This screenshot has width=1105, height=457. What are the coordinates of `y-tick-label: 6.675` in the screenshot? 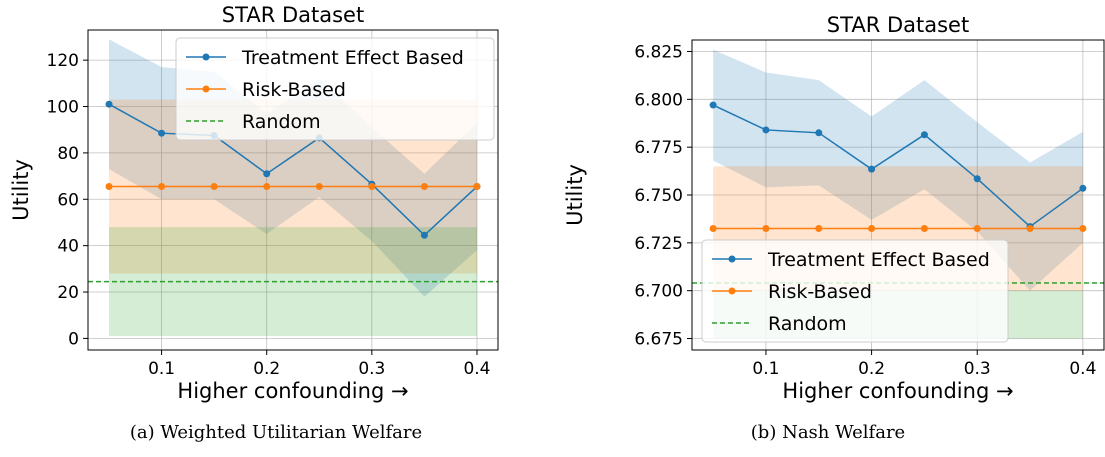 It's located at (658, 340).